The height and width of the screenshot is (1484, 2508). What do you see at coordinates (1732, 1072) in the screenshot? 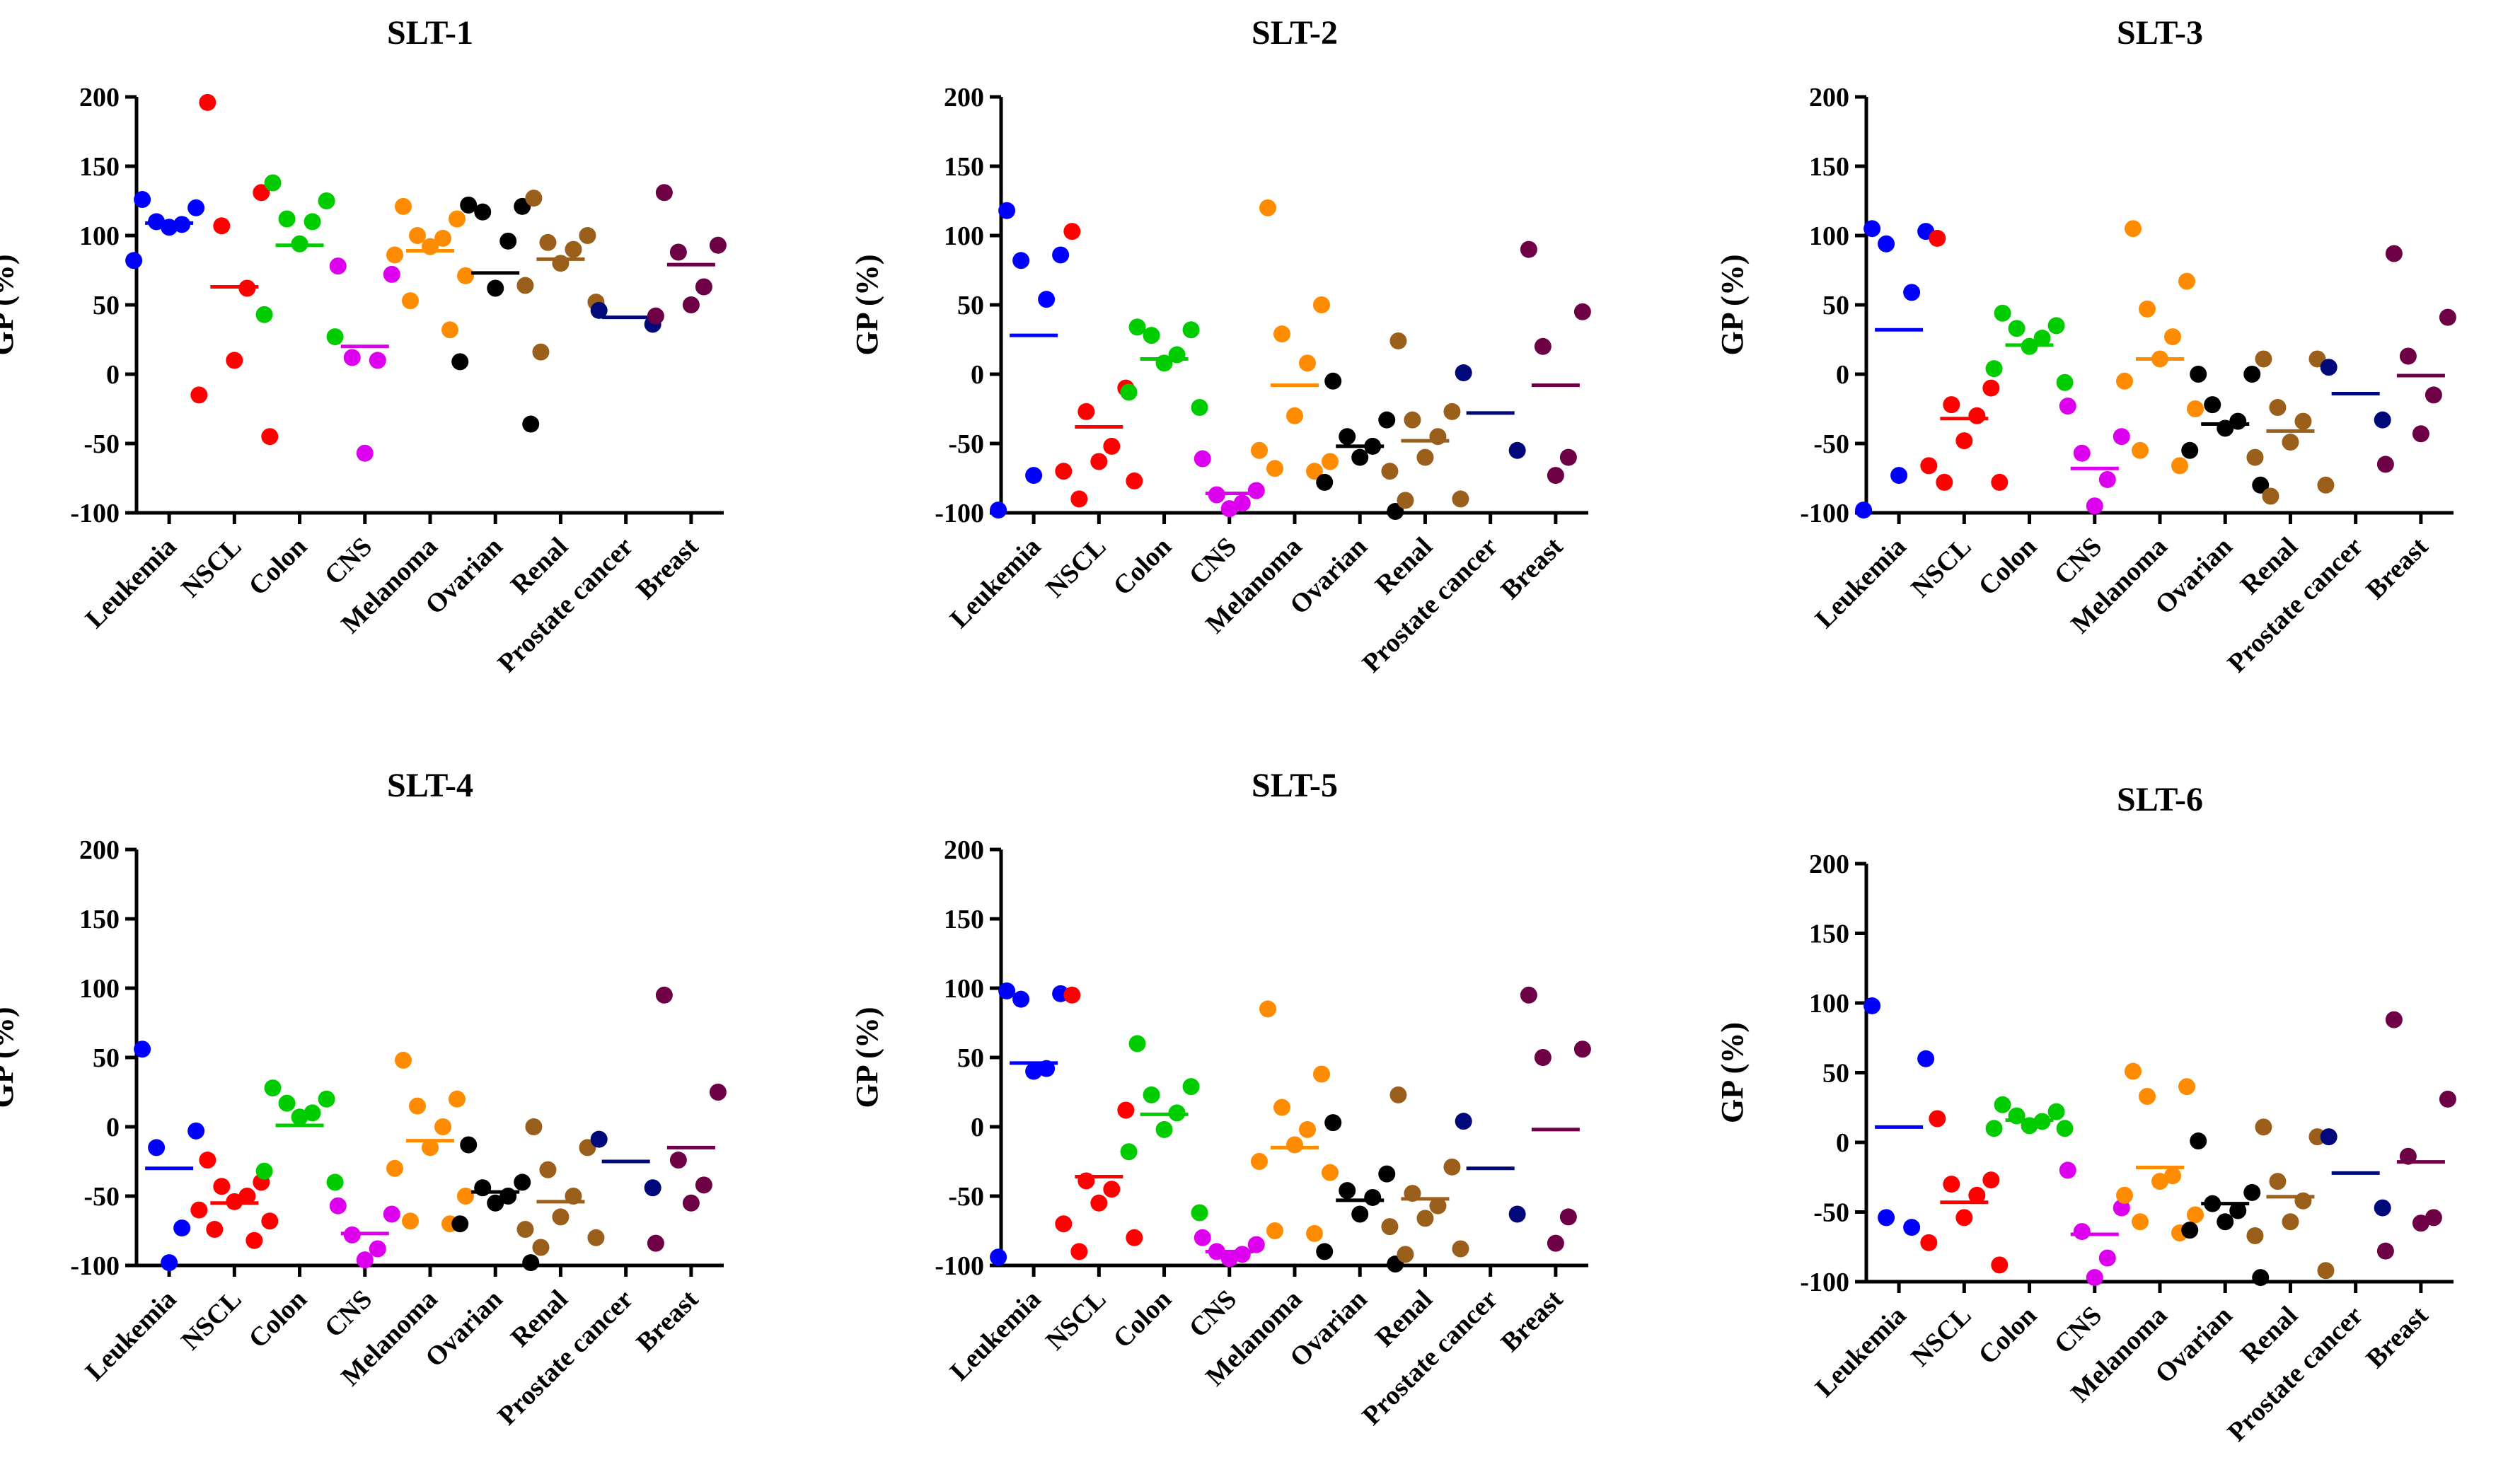
I see `y-axis-label: GP (%)` at bounding box center [1732, 1072].